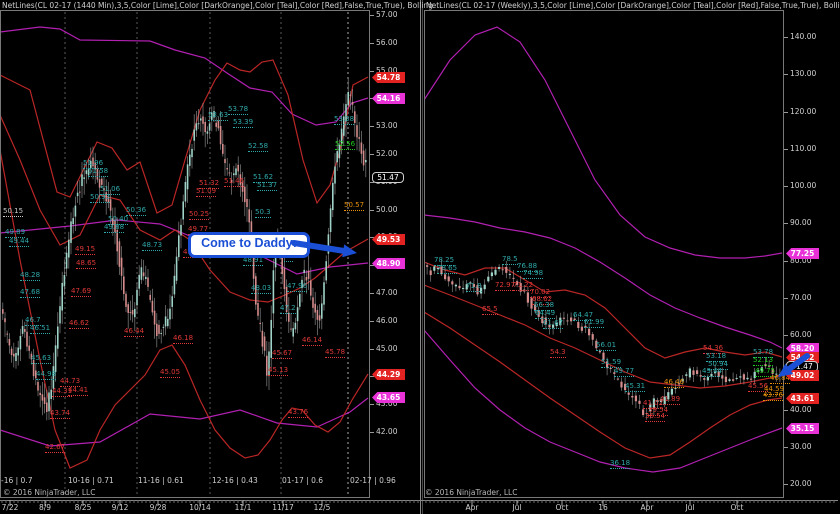 This screenshot has width=840, height=514. What do you see at coordinates (86, 264) in the screenshot?
I see `netline-price-label: 48.65` at bounding box center [86, 264].